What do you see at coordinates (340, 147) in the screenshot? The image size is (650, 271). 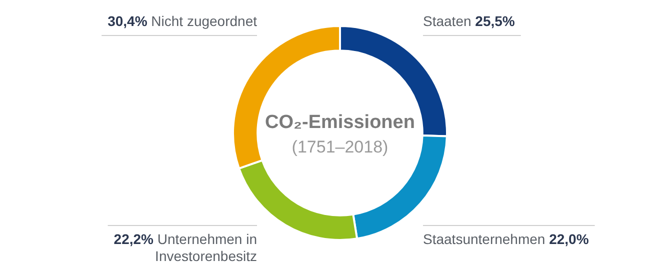 I see `text: (1751–2018)` at bounding box center [340, 147].